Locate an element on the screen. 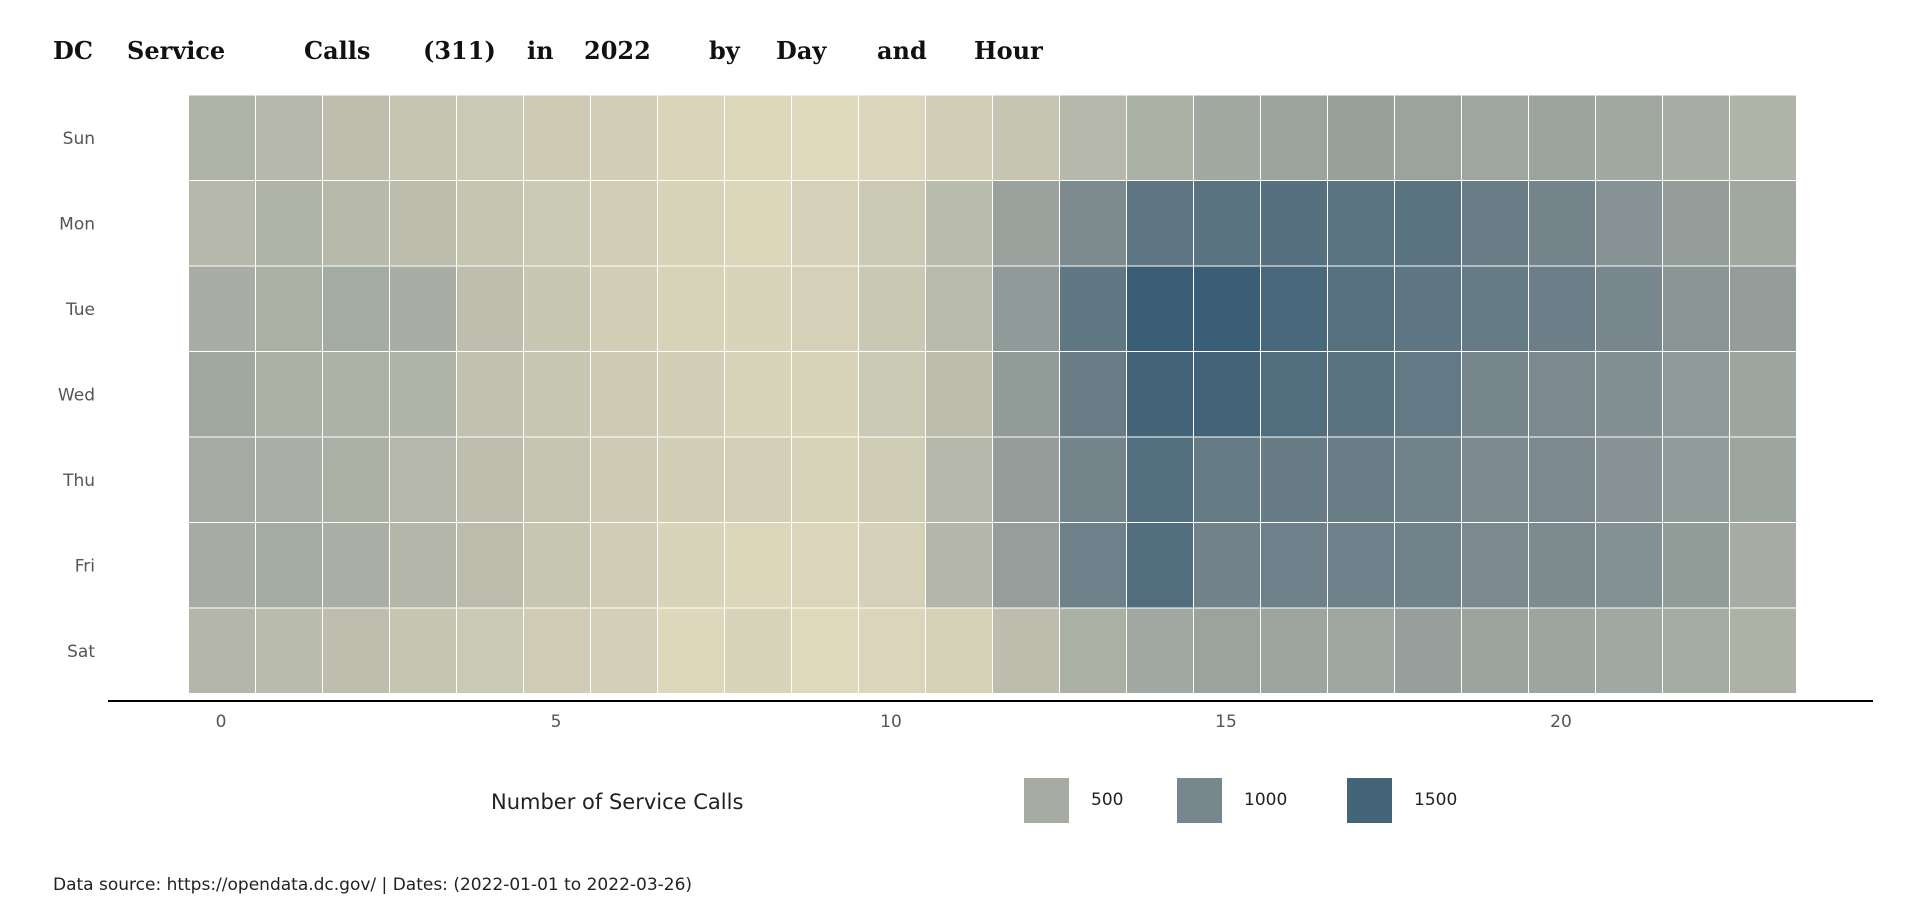  title-word: Day is located at coordinates (801, 50).